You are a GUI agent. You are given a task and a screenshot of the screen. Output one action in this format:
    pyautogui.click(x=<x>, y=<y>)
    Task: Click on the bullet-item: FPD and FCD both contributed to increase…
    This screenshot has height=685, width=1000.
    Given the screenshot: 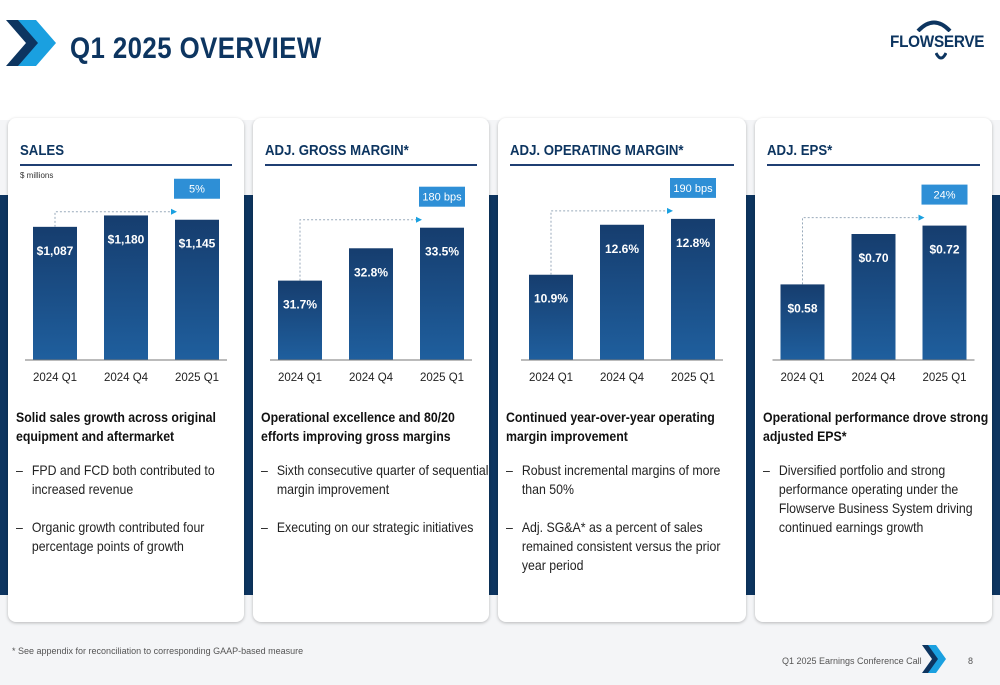 What is the action you would take?
    pyautogui.click(x=135, y=480)
    